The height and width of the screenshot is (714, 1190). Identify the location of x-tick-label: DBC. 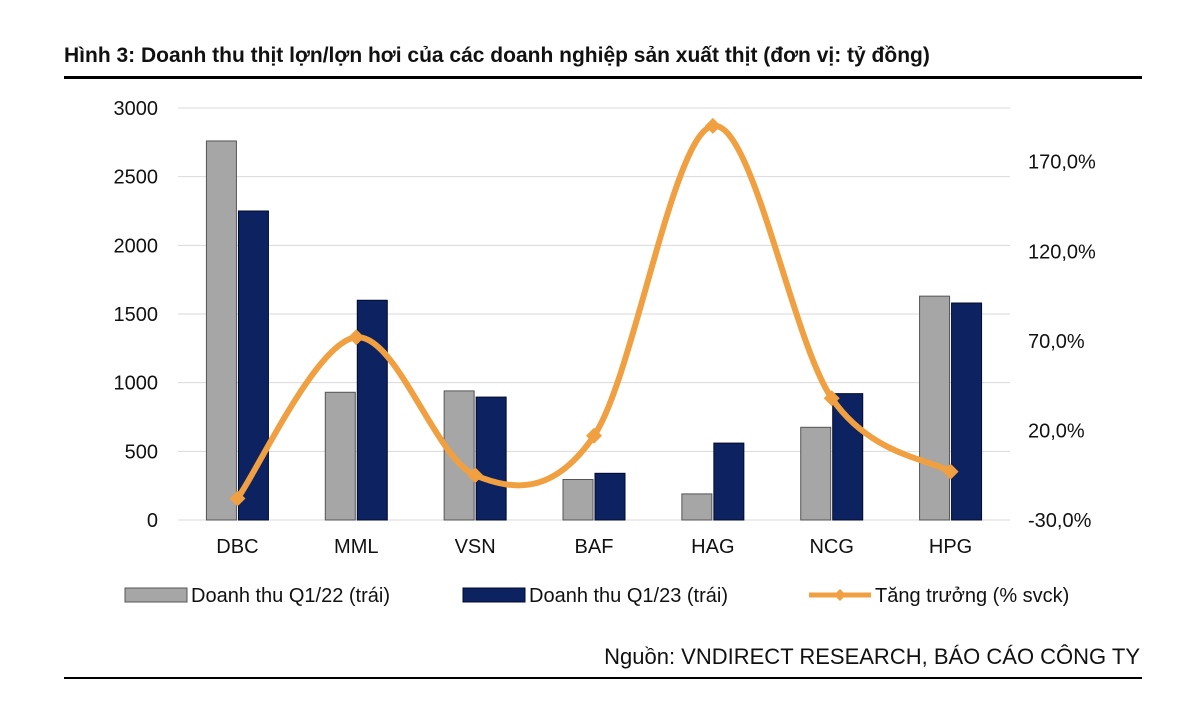
(237, 547).